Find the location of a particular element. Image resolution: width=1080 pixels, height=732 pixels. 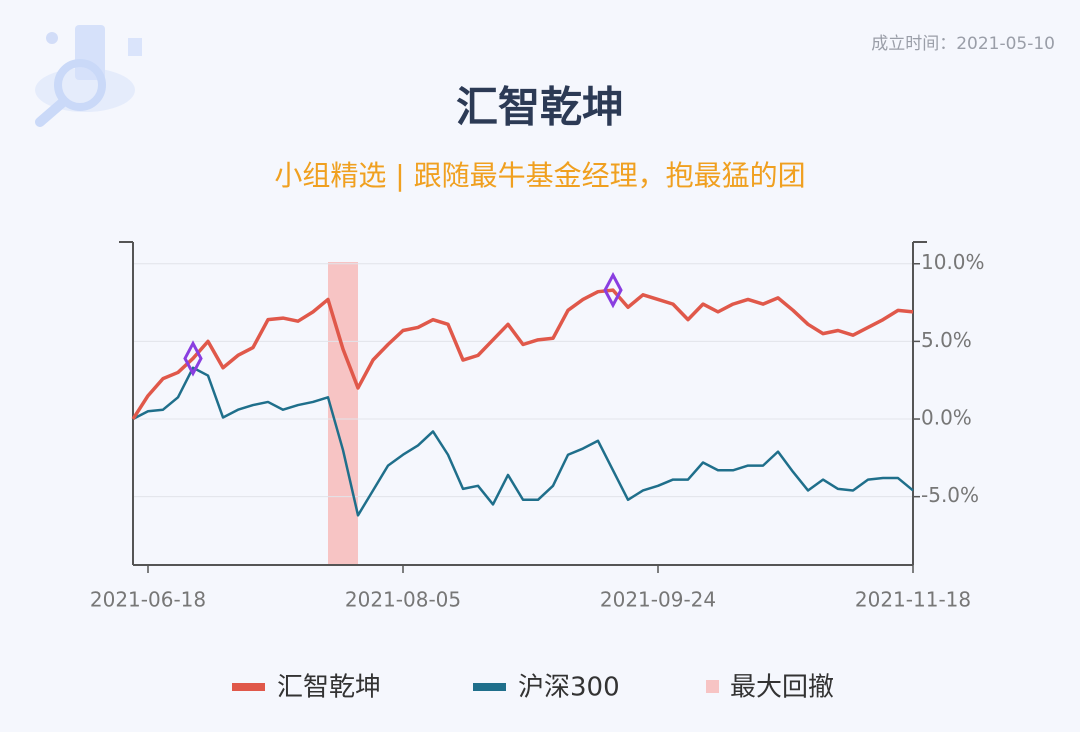

chart-subtitle: 小组精选 | 跟随最牛基金经理，抱最猛的团 is located at coordinates (539, 175).